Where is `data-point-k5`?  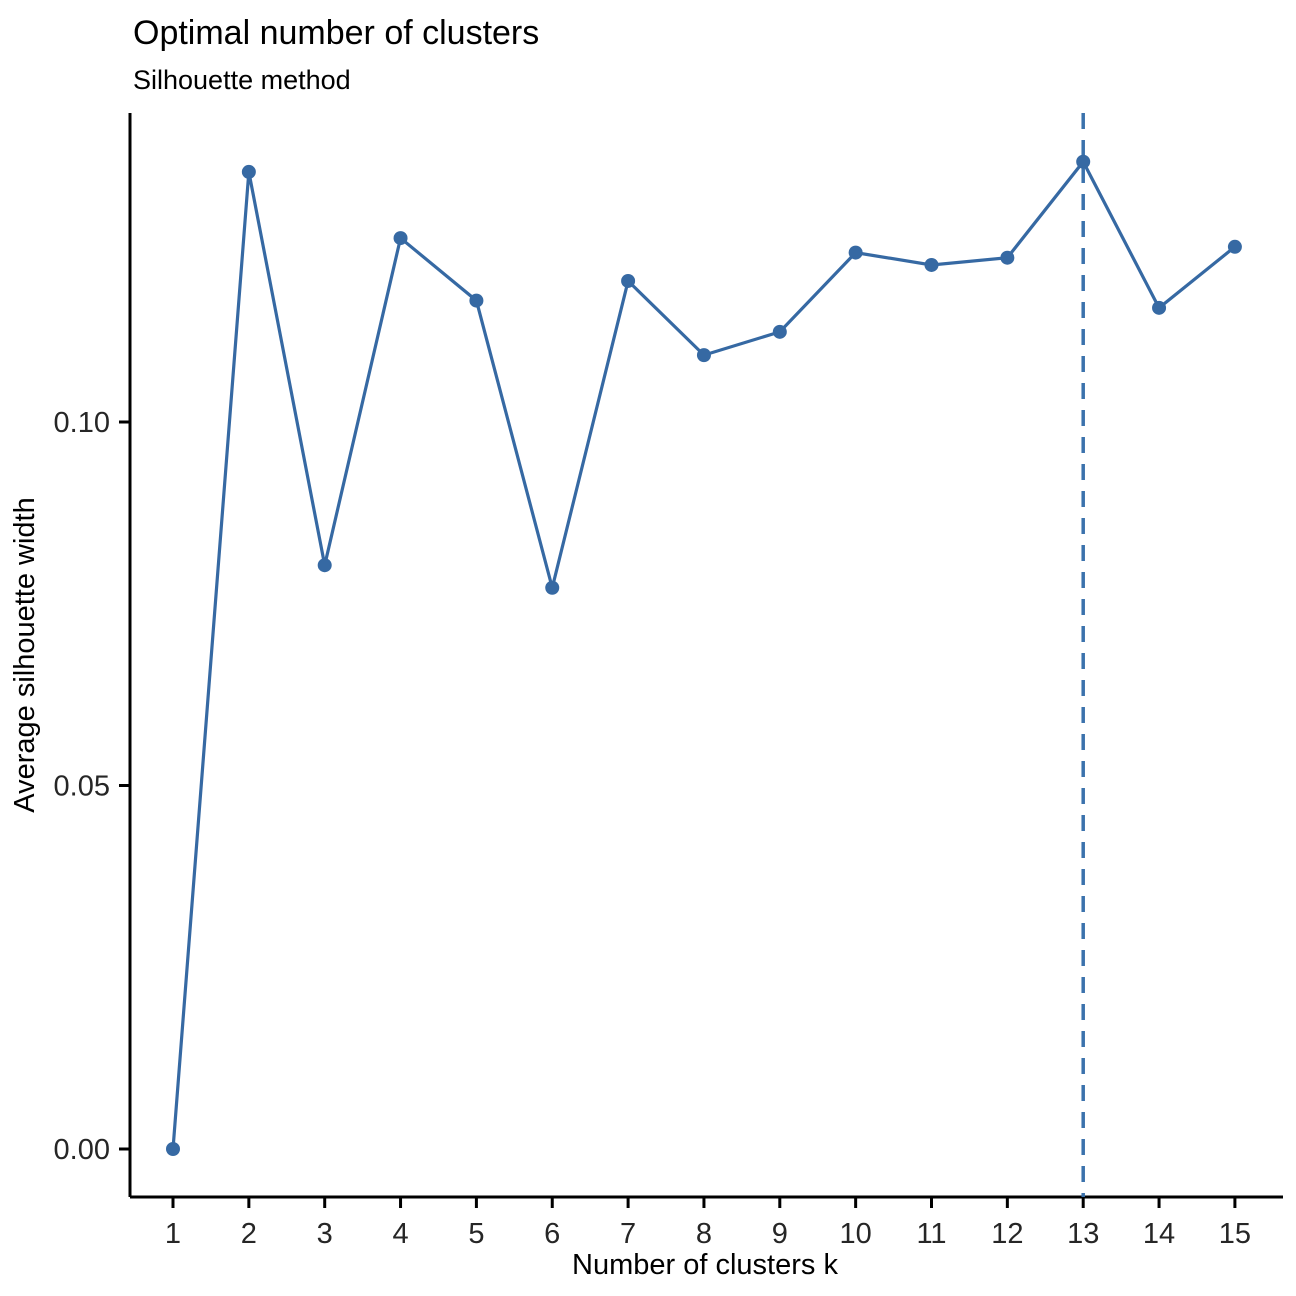 data-point-k5 is located at coordinates (476, 300).